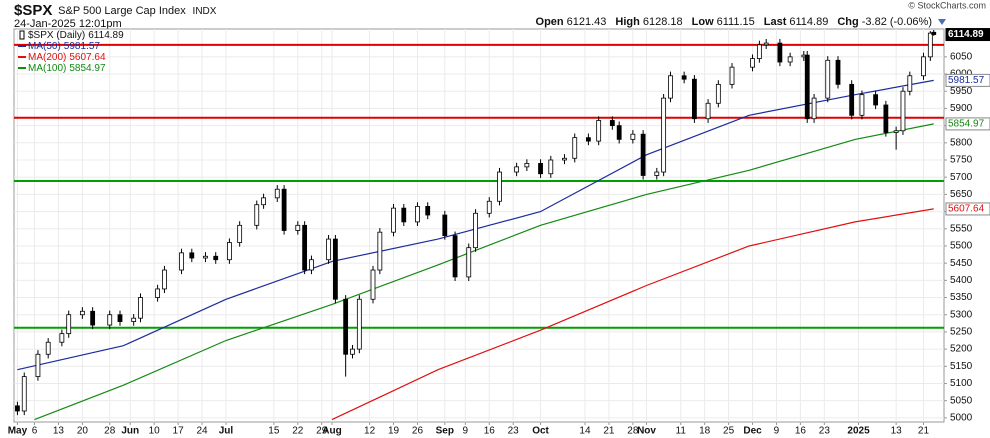  I want to click on value-tag: 5981.57, so click(966, 80).